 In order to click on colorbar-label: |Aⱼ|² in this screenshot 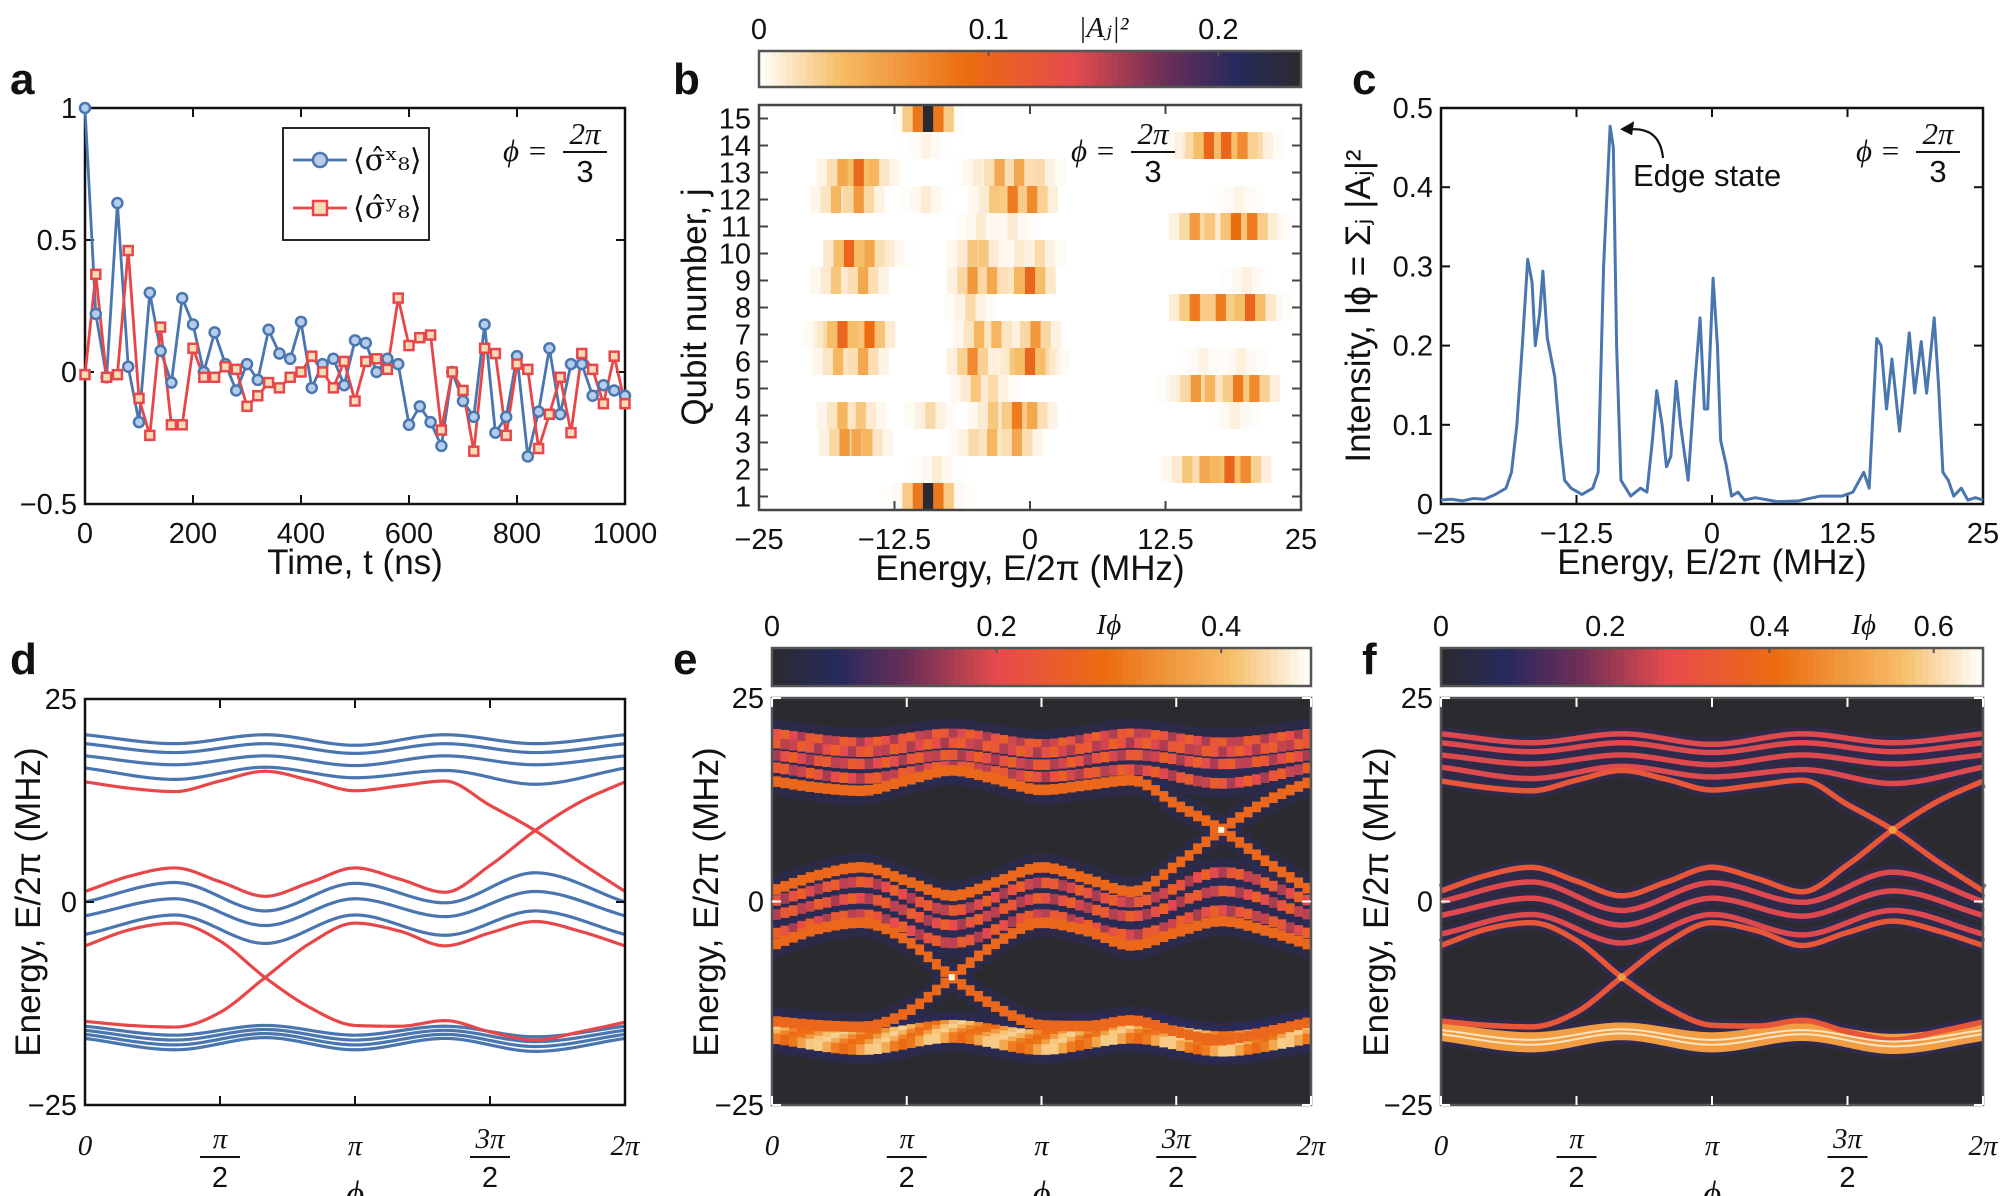, I will do `click(1103, 28)`.